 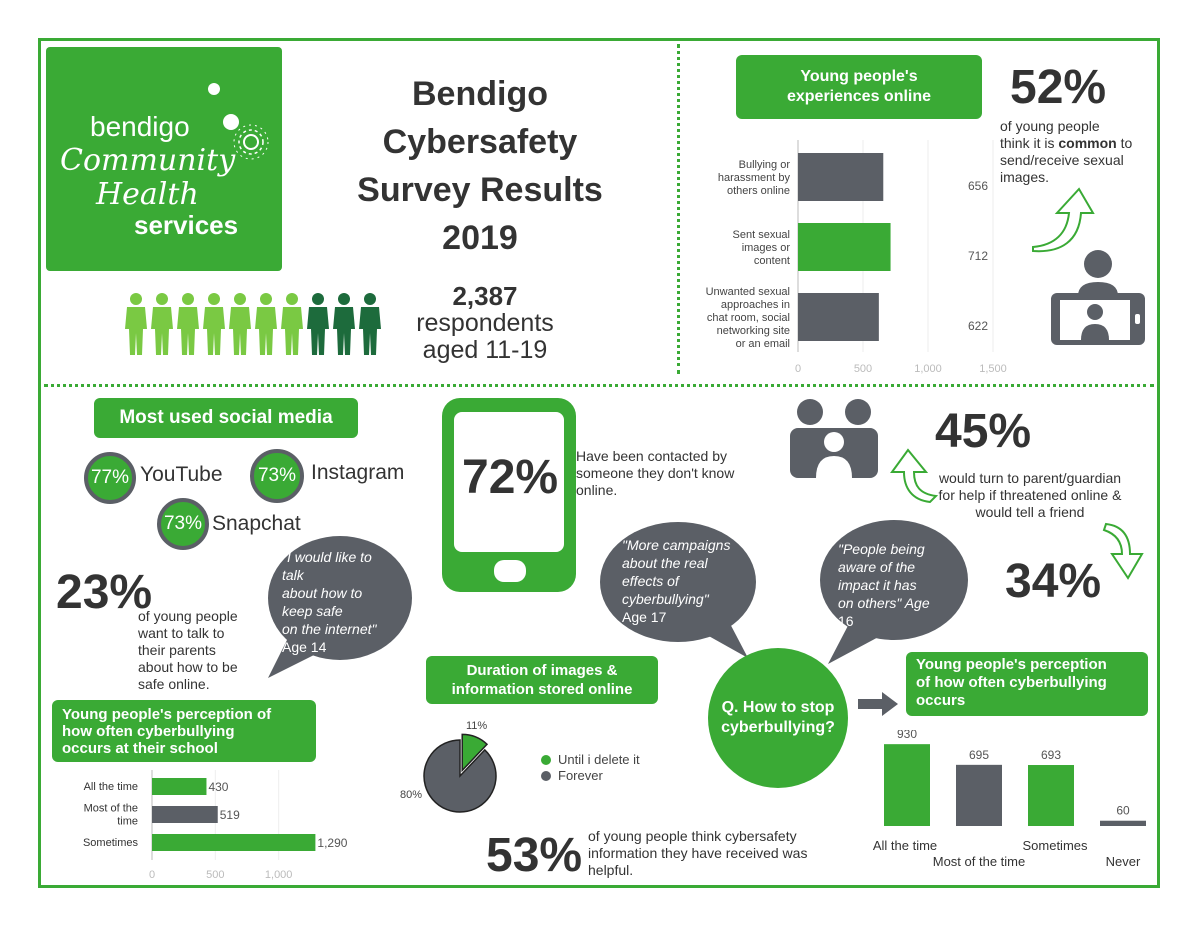 I want to click on snapchat-label: Snapchat, so click(x=256, y=523).